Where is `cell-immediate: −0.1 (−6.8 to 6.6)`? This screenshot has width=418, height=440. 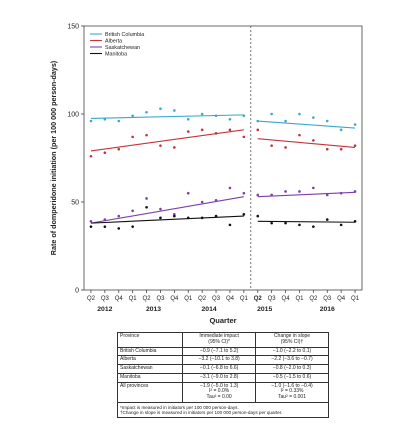 cell-immediate: −0.1 (−6.8 to 6.6) is located at coordinates (219, 369).